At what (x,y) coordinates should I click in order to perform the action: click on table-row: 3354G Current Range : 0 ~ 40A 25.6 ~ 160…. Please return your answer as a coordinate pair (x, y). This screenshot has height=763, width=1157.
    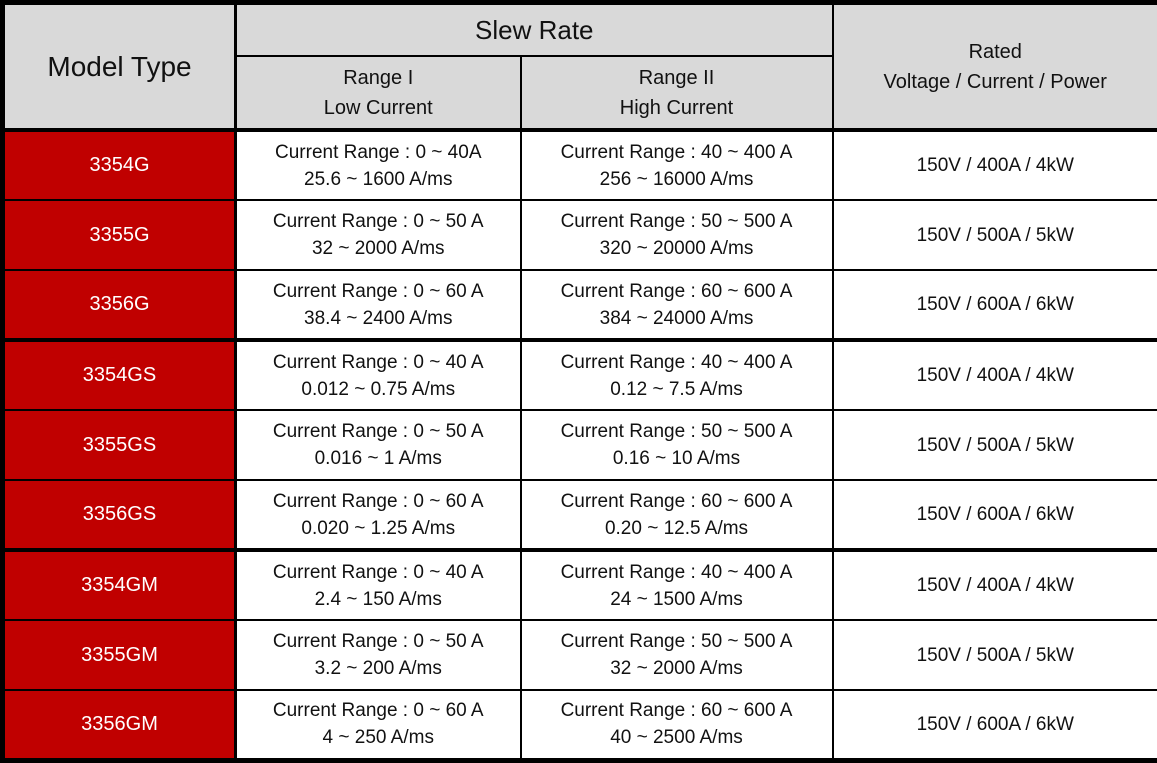
    Looking at the image, I should click on (580, 165).